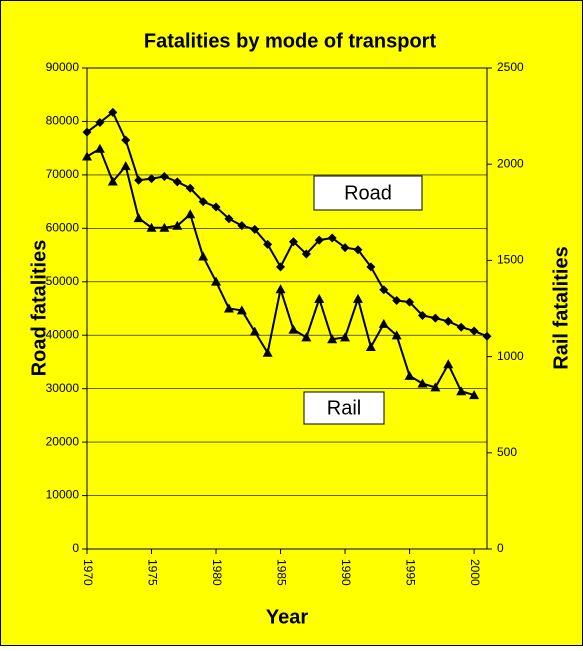 This screenshot has height=651, width=583. I want to click on x-axis-label: Year, so click(287, 617).